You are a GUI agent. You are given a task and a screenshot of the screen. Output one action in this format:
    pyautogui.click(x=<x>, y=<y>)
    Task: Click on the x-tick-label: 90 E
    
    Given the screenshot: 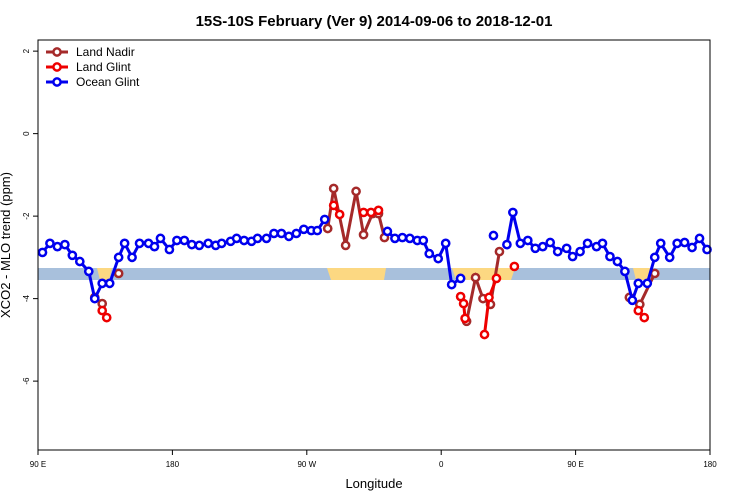 What is the action you would take?
    pyautogui.click(x=38, y=464)
    